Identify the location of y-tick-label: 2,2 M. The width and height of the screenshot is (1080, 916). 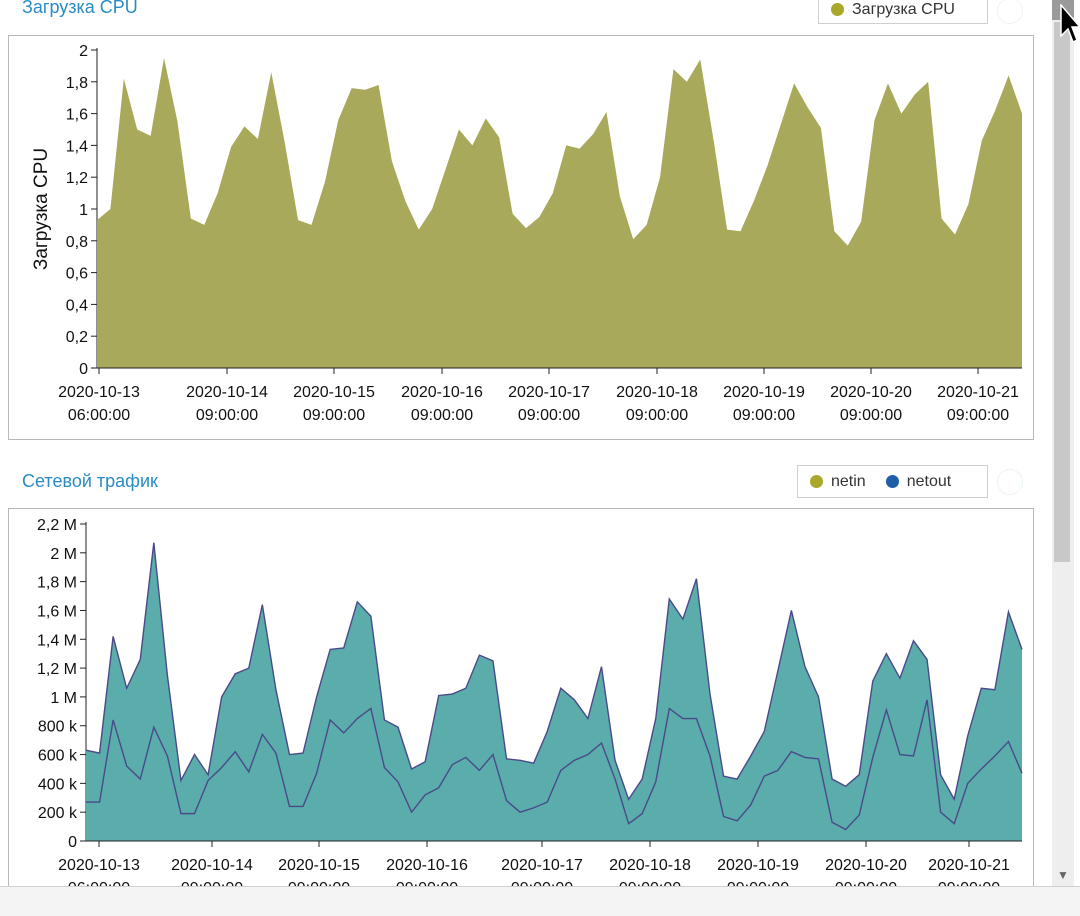
(57, 525).